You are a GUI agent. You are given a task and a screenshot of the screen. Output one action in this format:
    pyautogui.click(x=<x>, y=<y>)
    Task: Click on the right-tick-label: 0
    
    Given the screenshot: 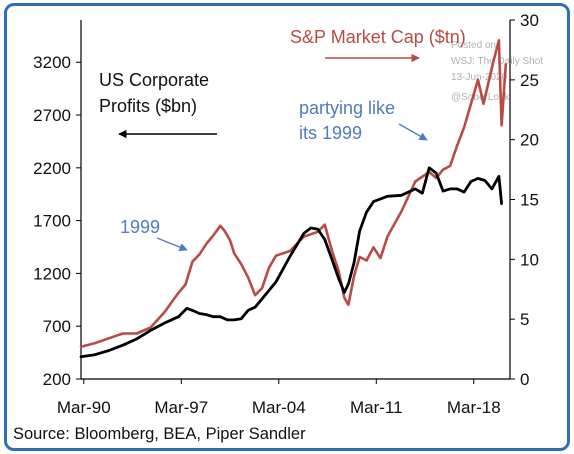 What is the action you would take?
    pyautogui.click(x=524, y=379)
    